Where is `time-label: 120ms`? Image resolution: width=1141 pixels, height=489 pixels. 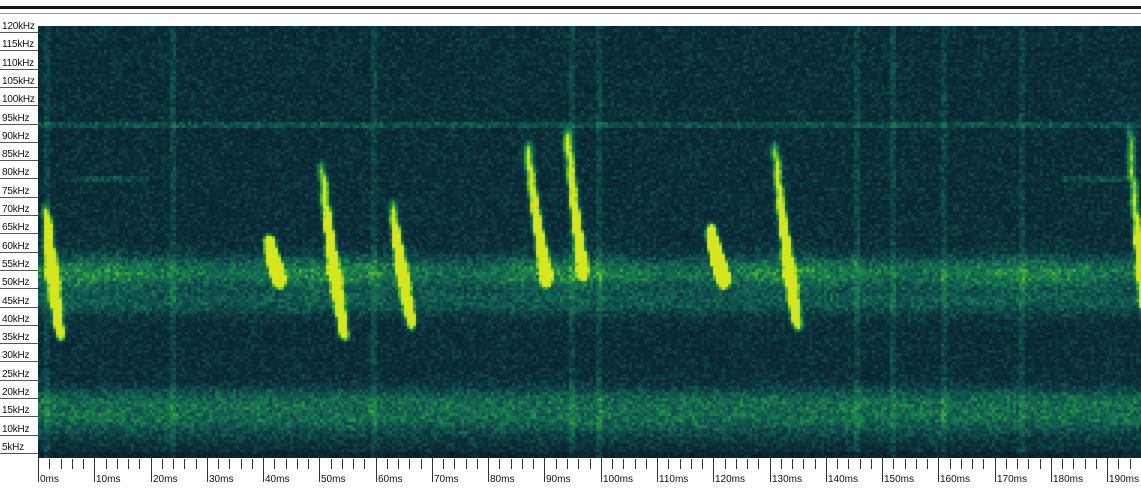
time-label: 120ms is located at coordinates (730, 479).